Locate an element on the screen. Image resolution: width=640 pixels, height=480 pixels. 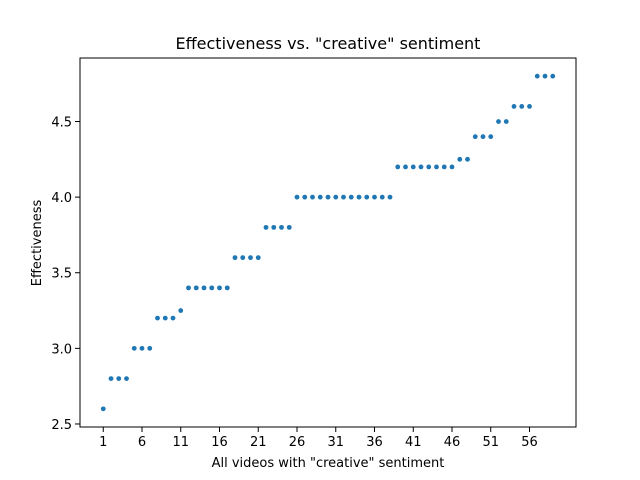
y-tick-label: 3.0 is located at coordinates (61, 349).